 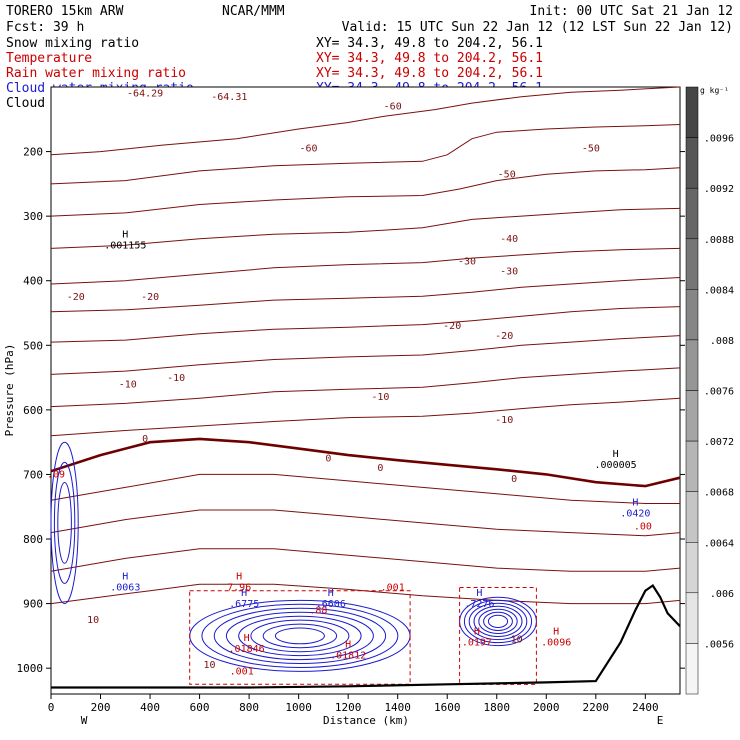 What do you see at coordinates (429, 73) in the screenshot?
I see `field-xy: XY= 34.3, 49.8 to 204.2, 56.1` at bounding box center [429, 73].